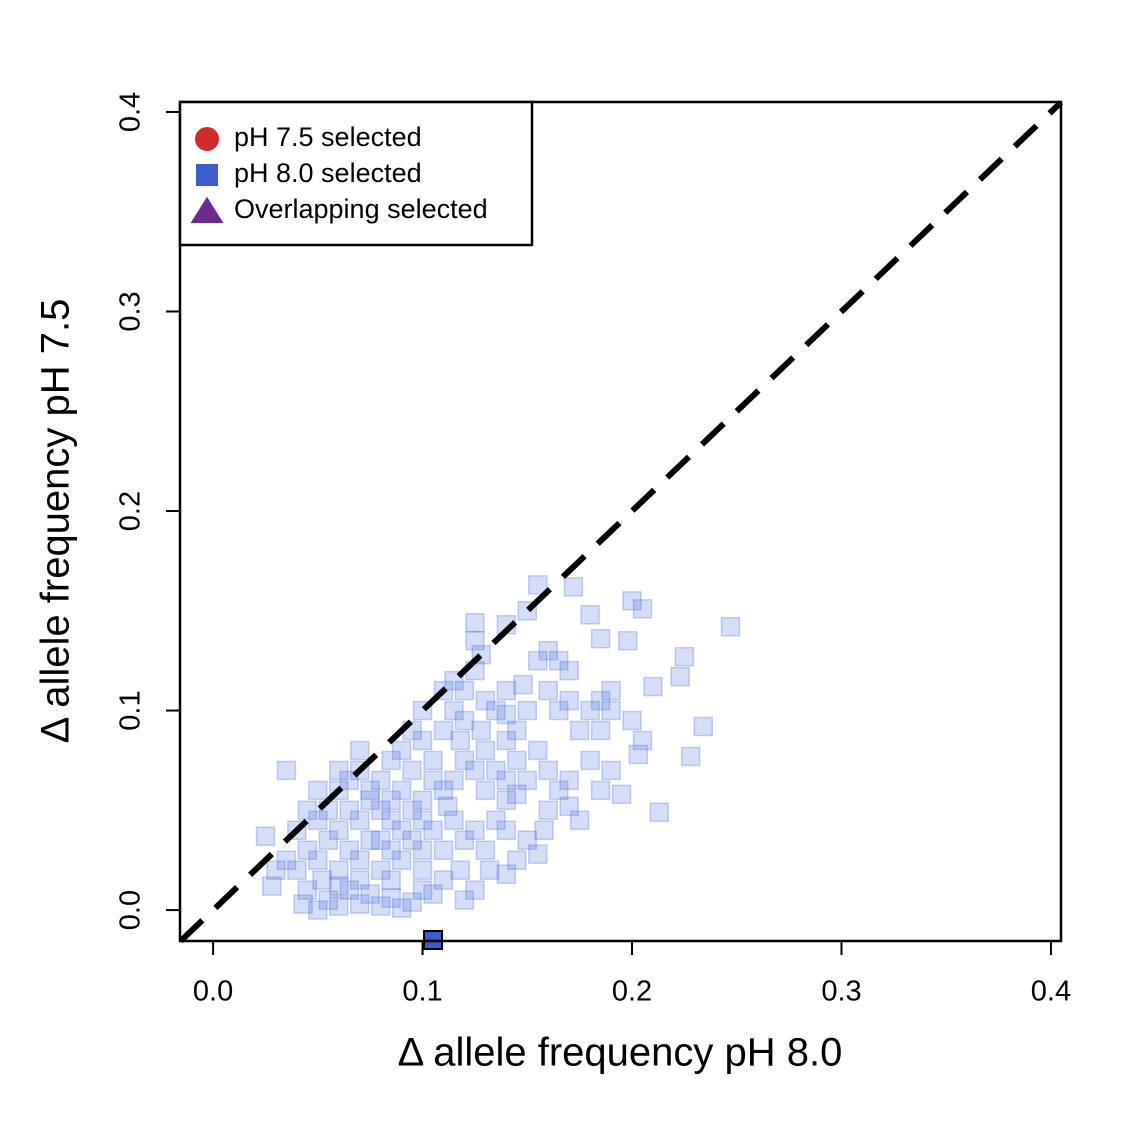 The height and width of the screenshot is (1122, 1122). Describe the element at coordinates (328, 173) in the screenshot. I see `legend-label: pH 8.0 selected` at that location.